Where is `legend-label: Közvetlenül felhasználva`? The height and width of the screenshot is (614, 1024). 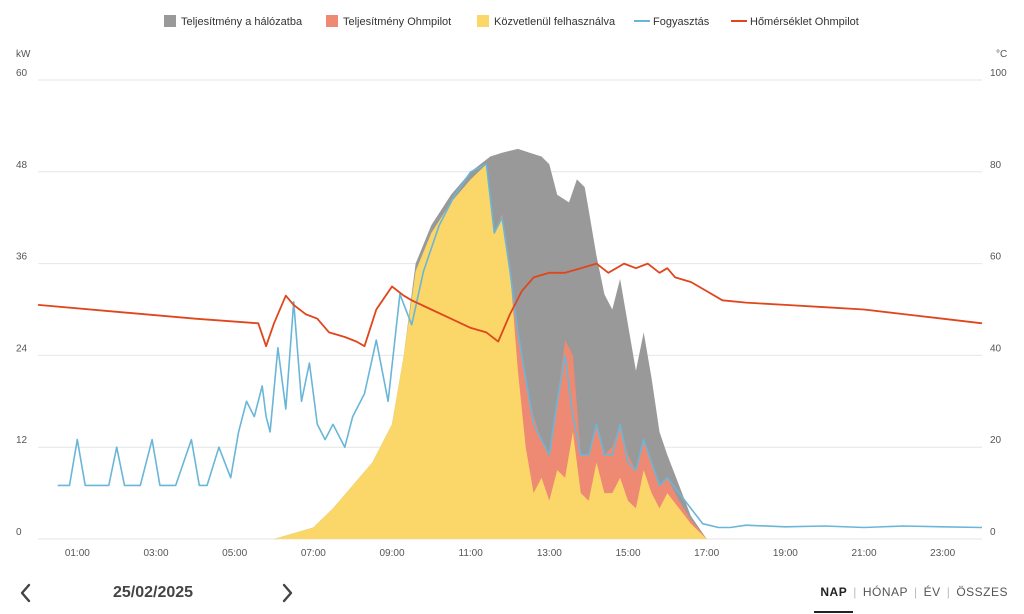
legend-label: Közvetlenül felhasználva is located at coordinates (555, 22).